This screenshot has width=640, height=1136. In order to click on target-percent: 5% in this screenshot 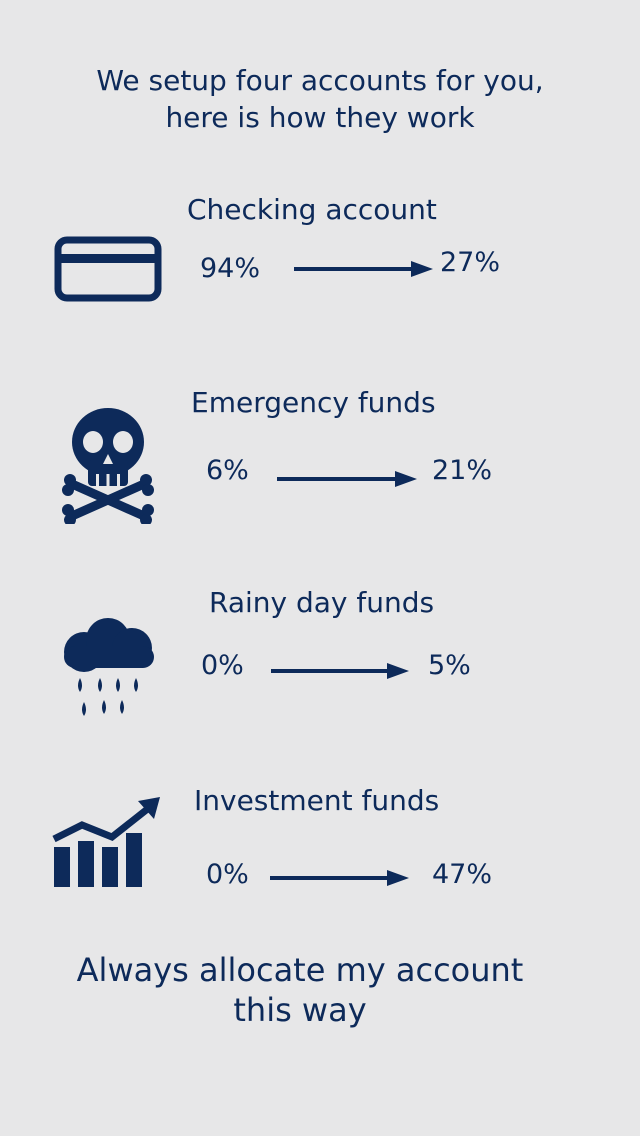, I will do `click(449, 665)`.